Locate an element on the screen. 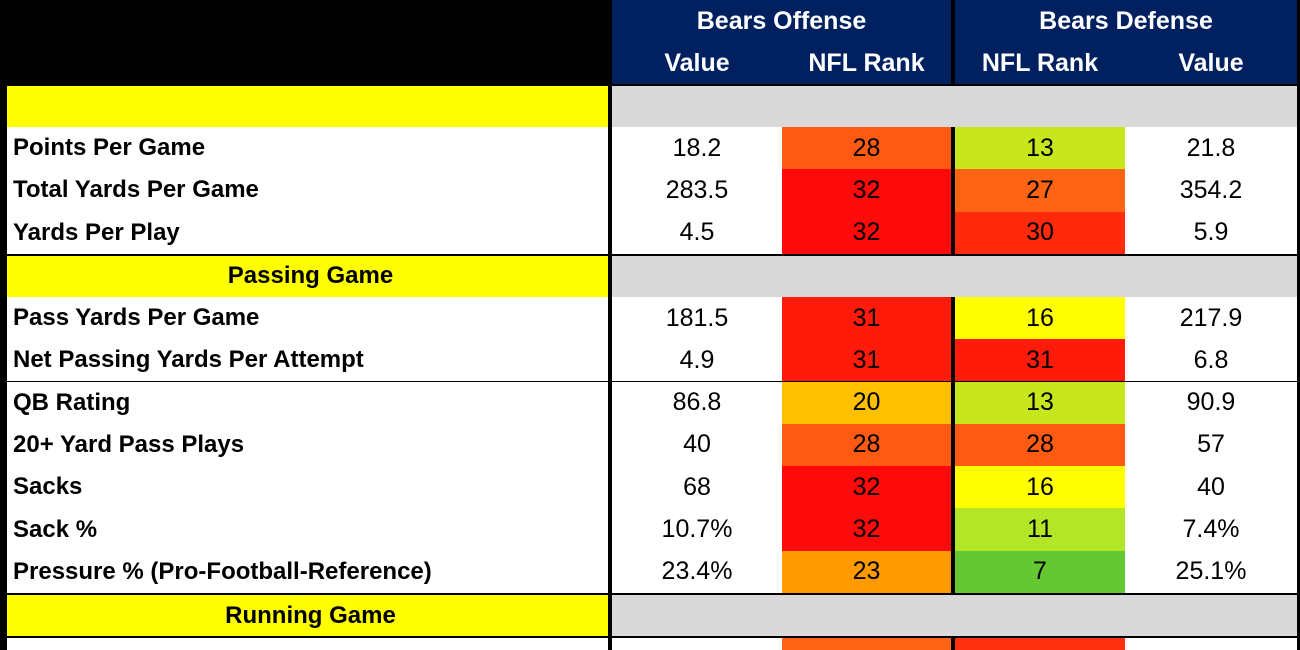  defense-value: 354.2 is located at coordinates (1211, 190).